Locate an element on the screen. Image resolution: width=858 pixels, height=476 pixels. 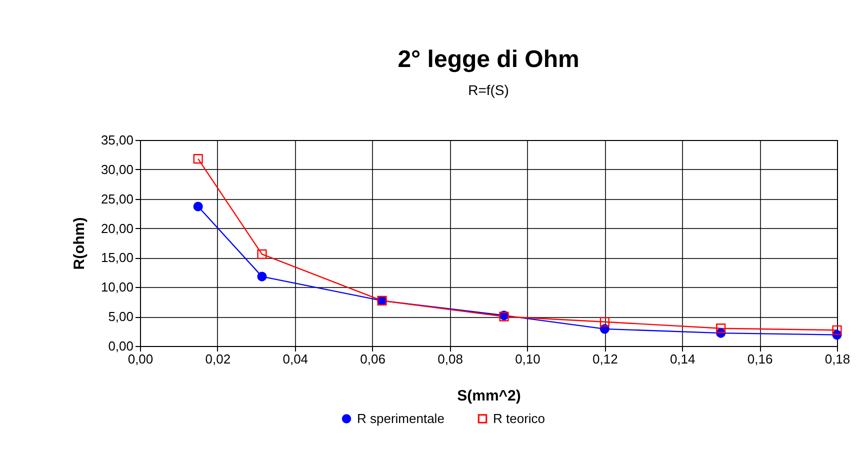
x-tick-label: 0,00 is located at coordinates (141, 359).